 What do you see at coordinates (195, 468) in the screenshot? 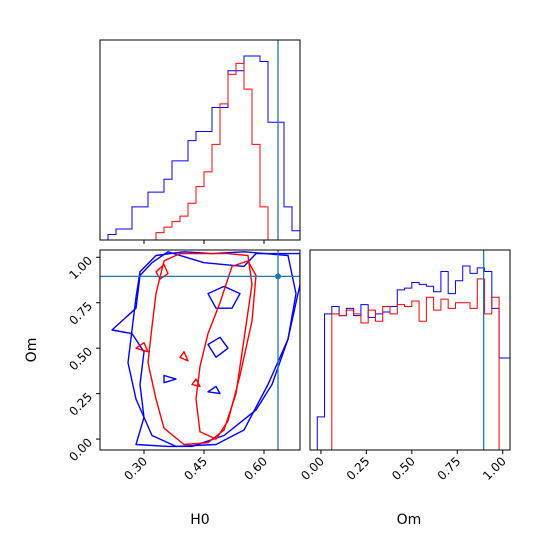
I see `h0-x-tick-label: 0.45` at bounding box center [195, 468].